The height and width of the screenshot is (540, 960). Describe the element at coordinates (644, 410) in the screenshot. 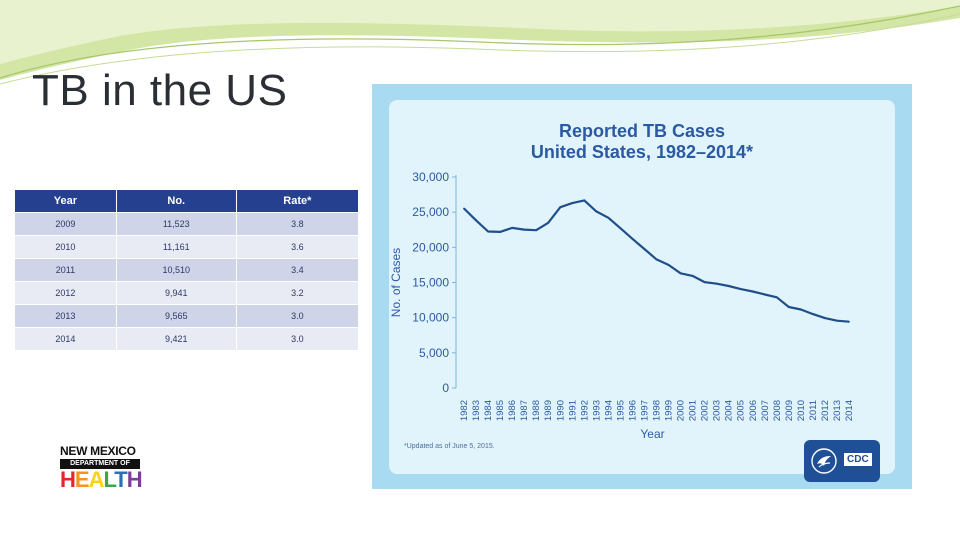

I see `x-tick-label: 1997` at that location.